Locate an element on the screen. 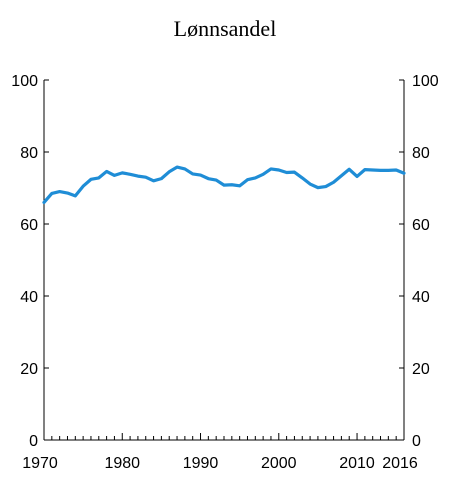 The image size is (450, 489). y-tick-label-left: 80 is located at coordinates (29, 153).